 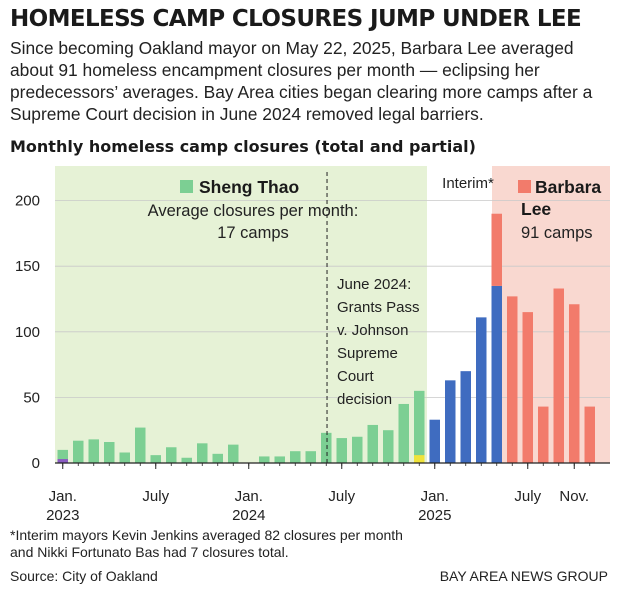 What do you see at coordinates (378, 307) in the screenshot?
I see `grants-pass-annotation: Grants Pass` at bounding box center [378, 307].